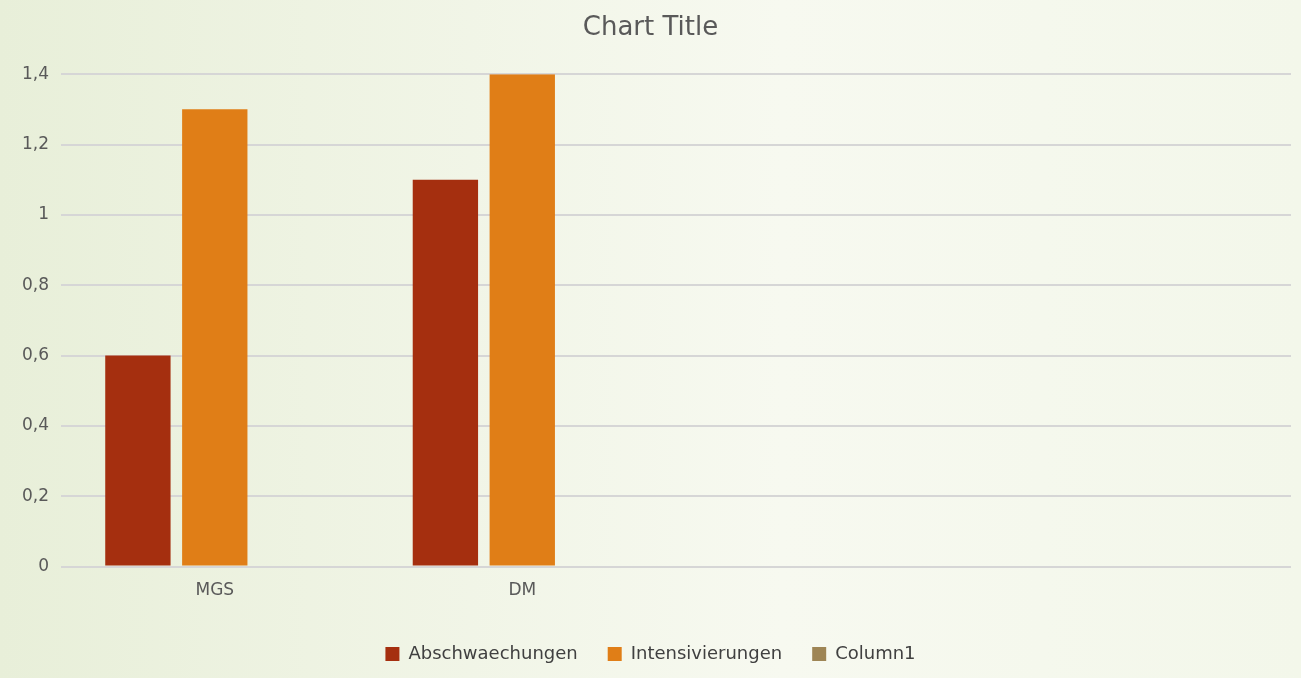  Describe the element at coordinates (522, 589) in the screenshot. I see `x-tick-label: DM` at that location.